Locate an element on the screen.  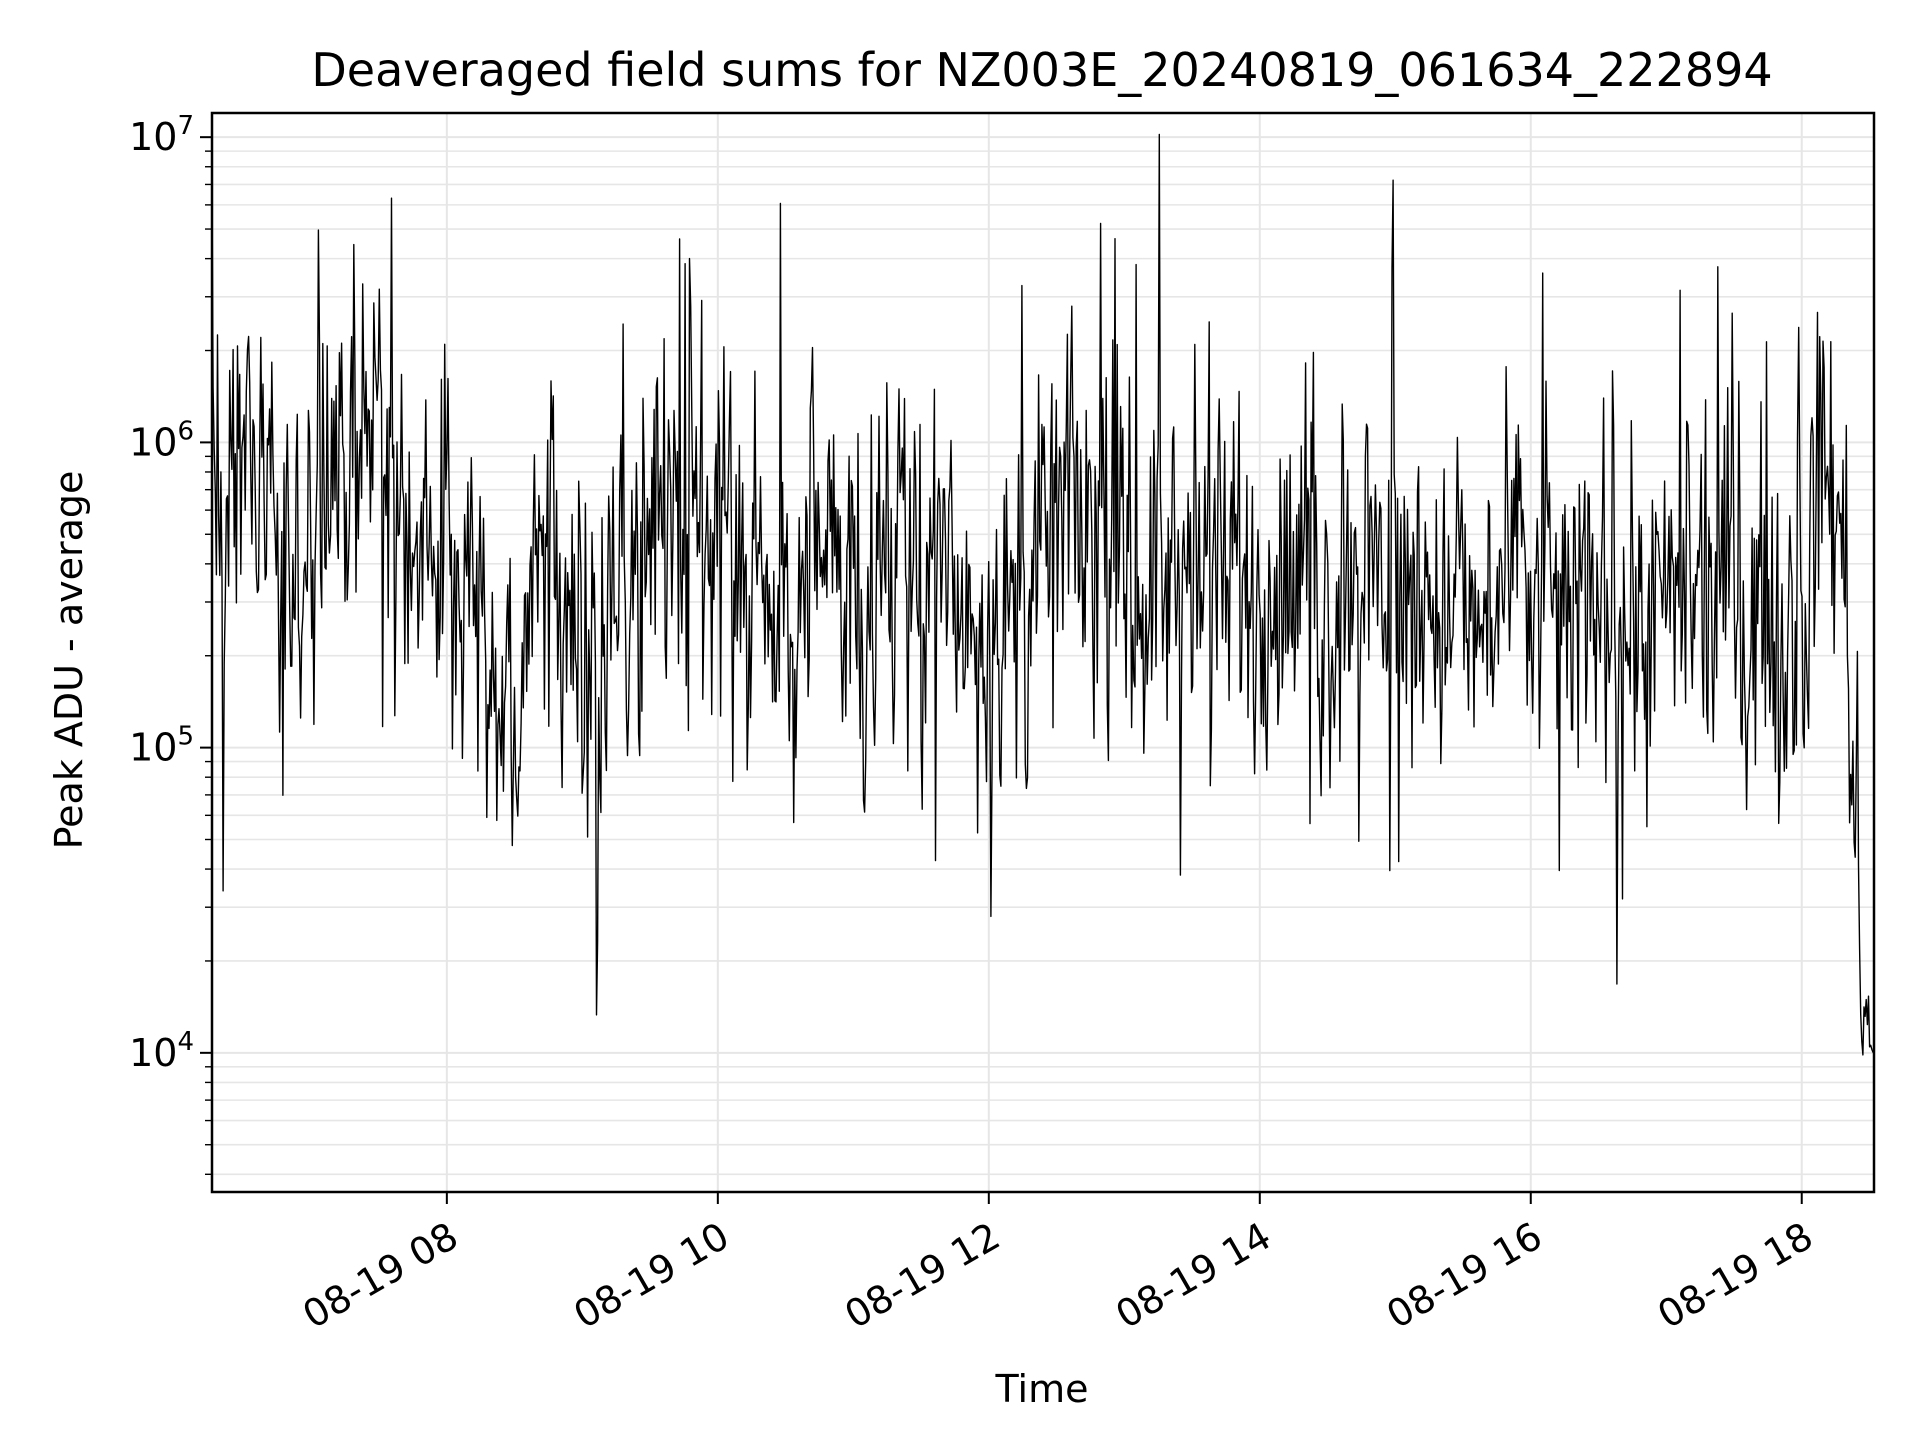
y-axis-label: Peak ADU - average is located at coordinates (69, 660).